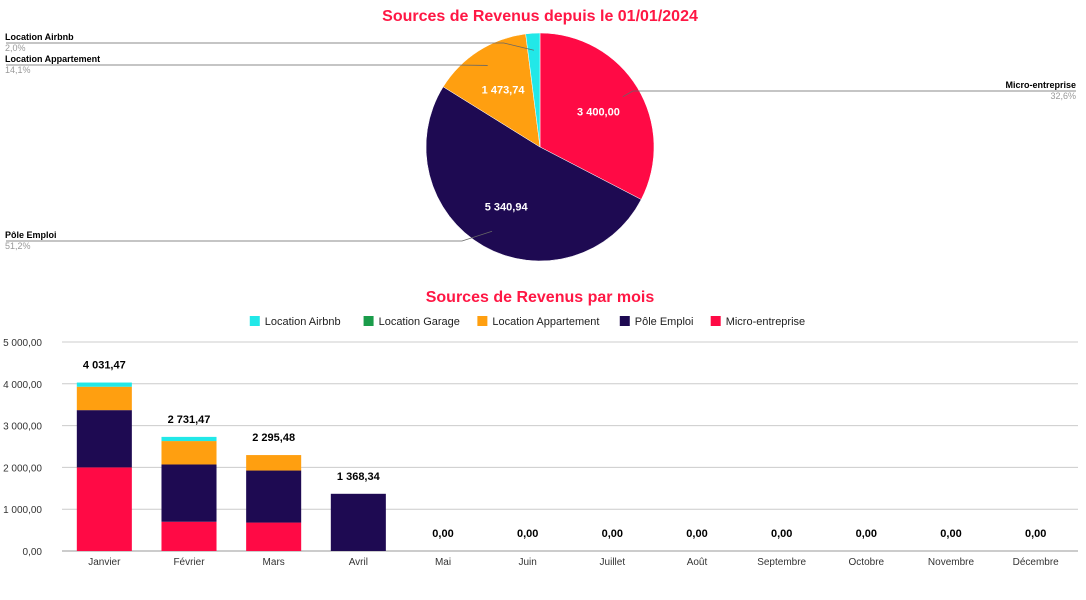 The height and width of the screenshot is (600, 1086). I want to click on pie-callout-name-location-appartement: Location Appartement, so click(52, 59).